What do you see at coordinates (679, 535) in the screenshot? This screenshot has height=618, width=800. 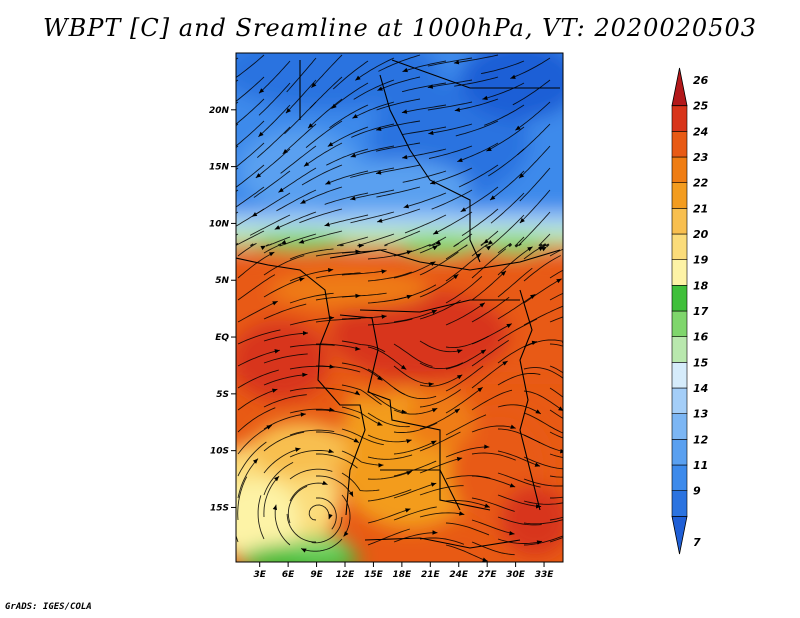 I see `colorbar-bottom-arrow` at bounding box center [679, 535].